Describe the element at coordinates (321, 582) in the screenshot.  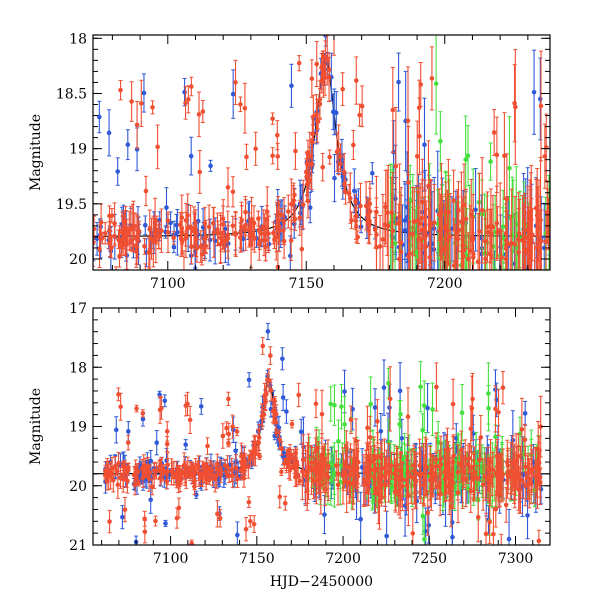
I see `x-axis-label: HJD−2450000` at that location.